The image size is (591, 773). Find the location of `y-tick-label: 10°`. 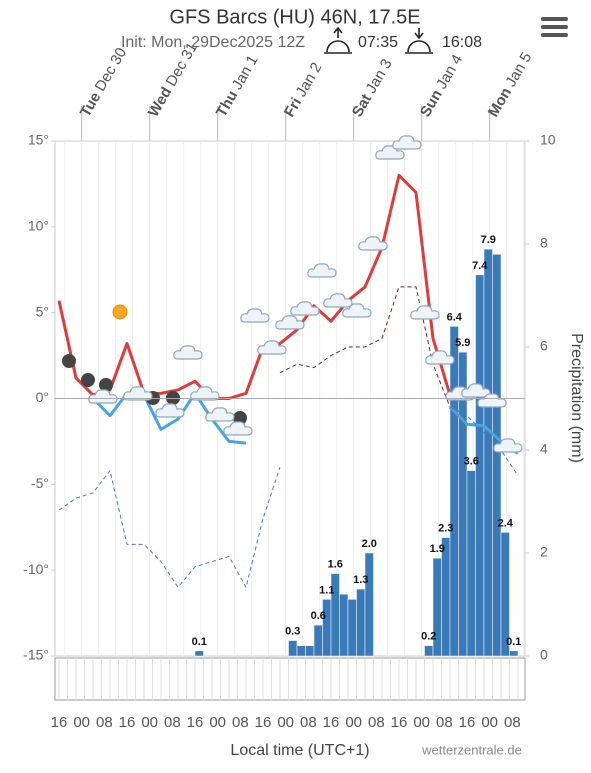

y-tick-label: 10° is located at coordinates (38, 226).